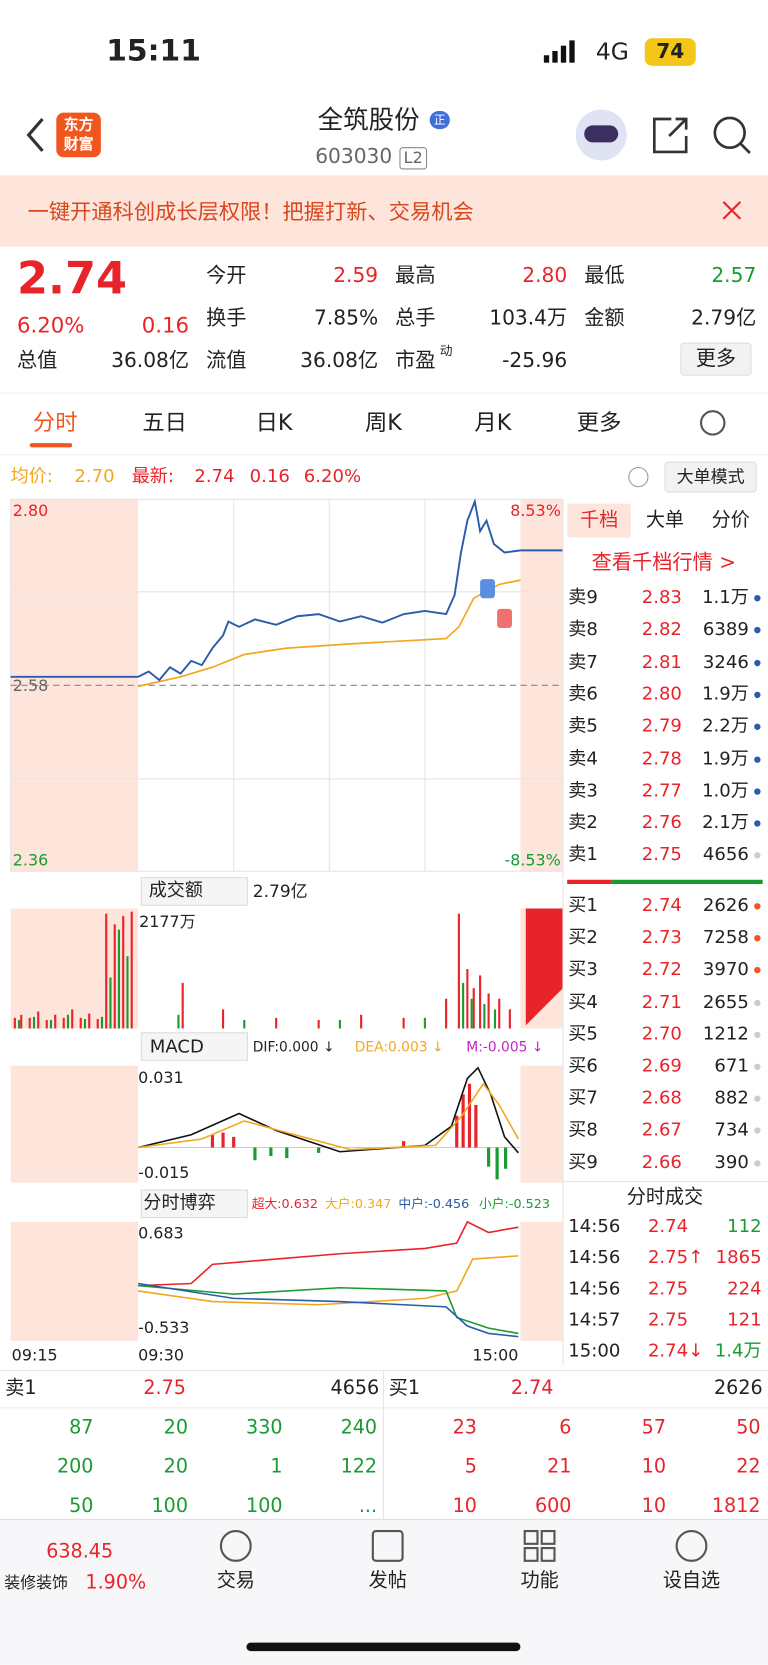  What do you see at coordinates (75, 1466) in the screenshot?
I see `order-size: 200` at bounding box center [75, 1466].